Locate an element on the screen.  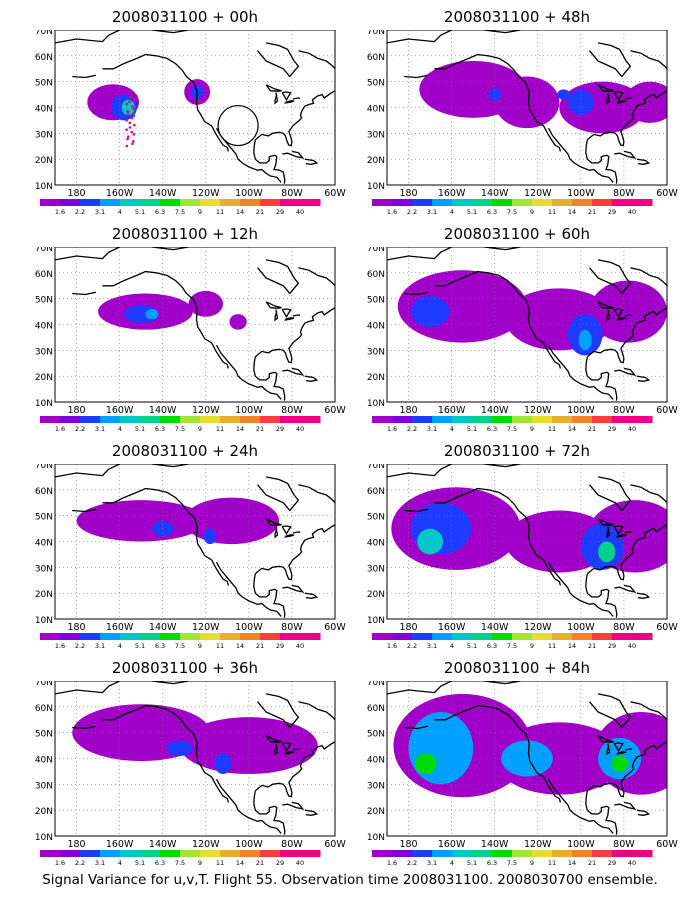
lon-tick-label: 120W is located at coordinates (538, 844).